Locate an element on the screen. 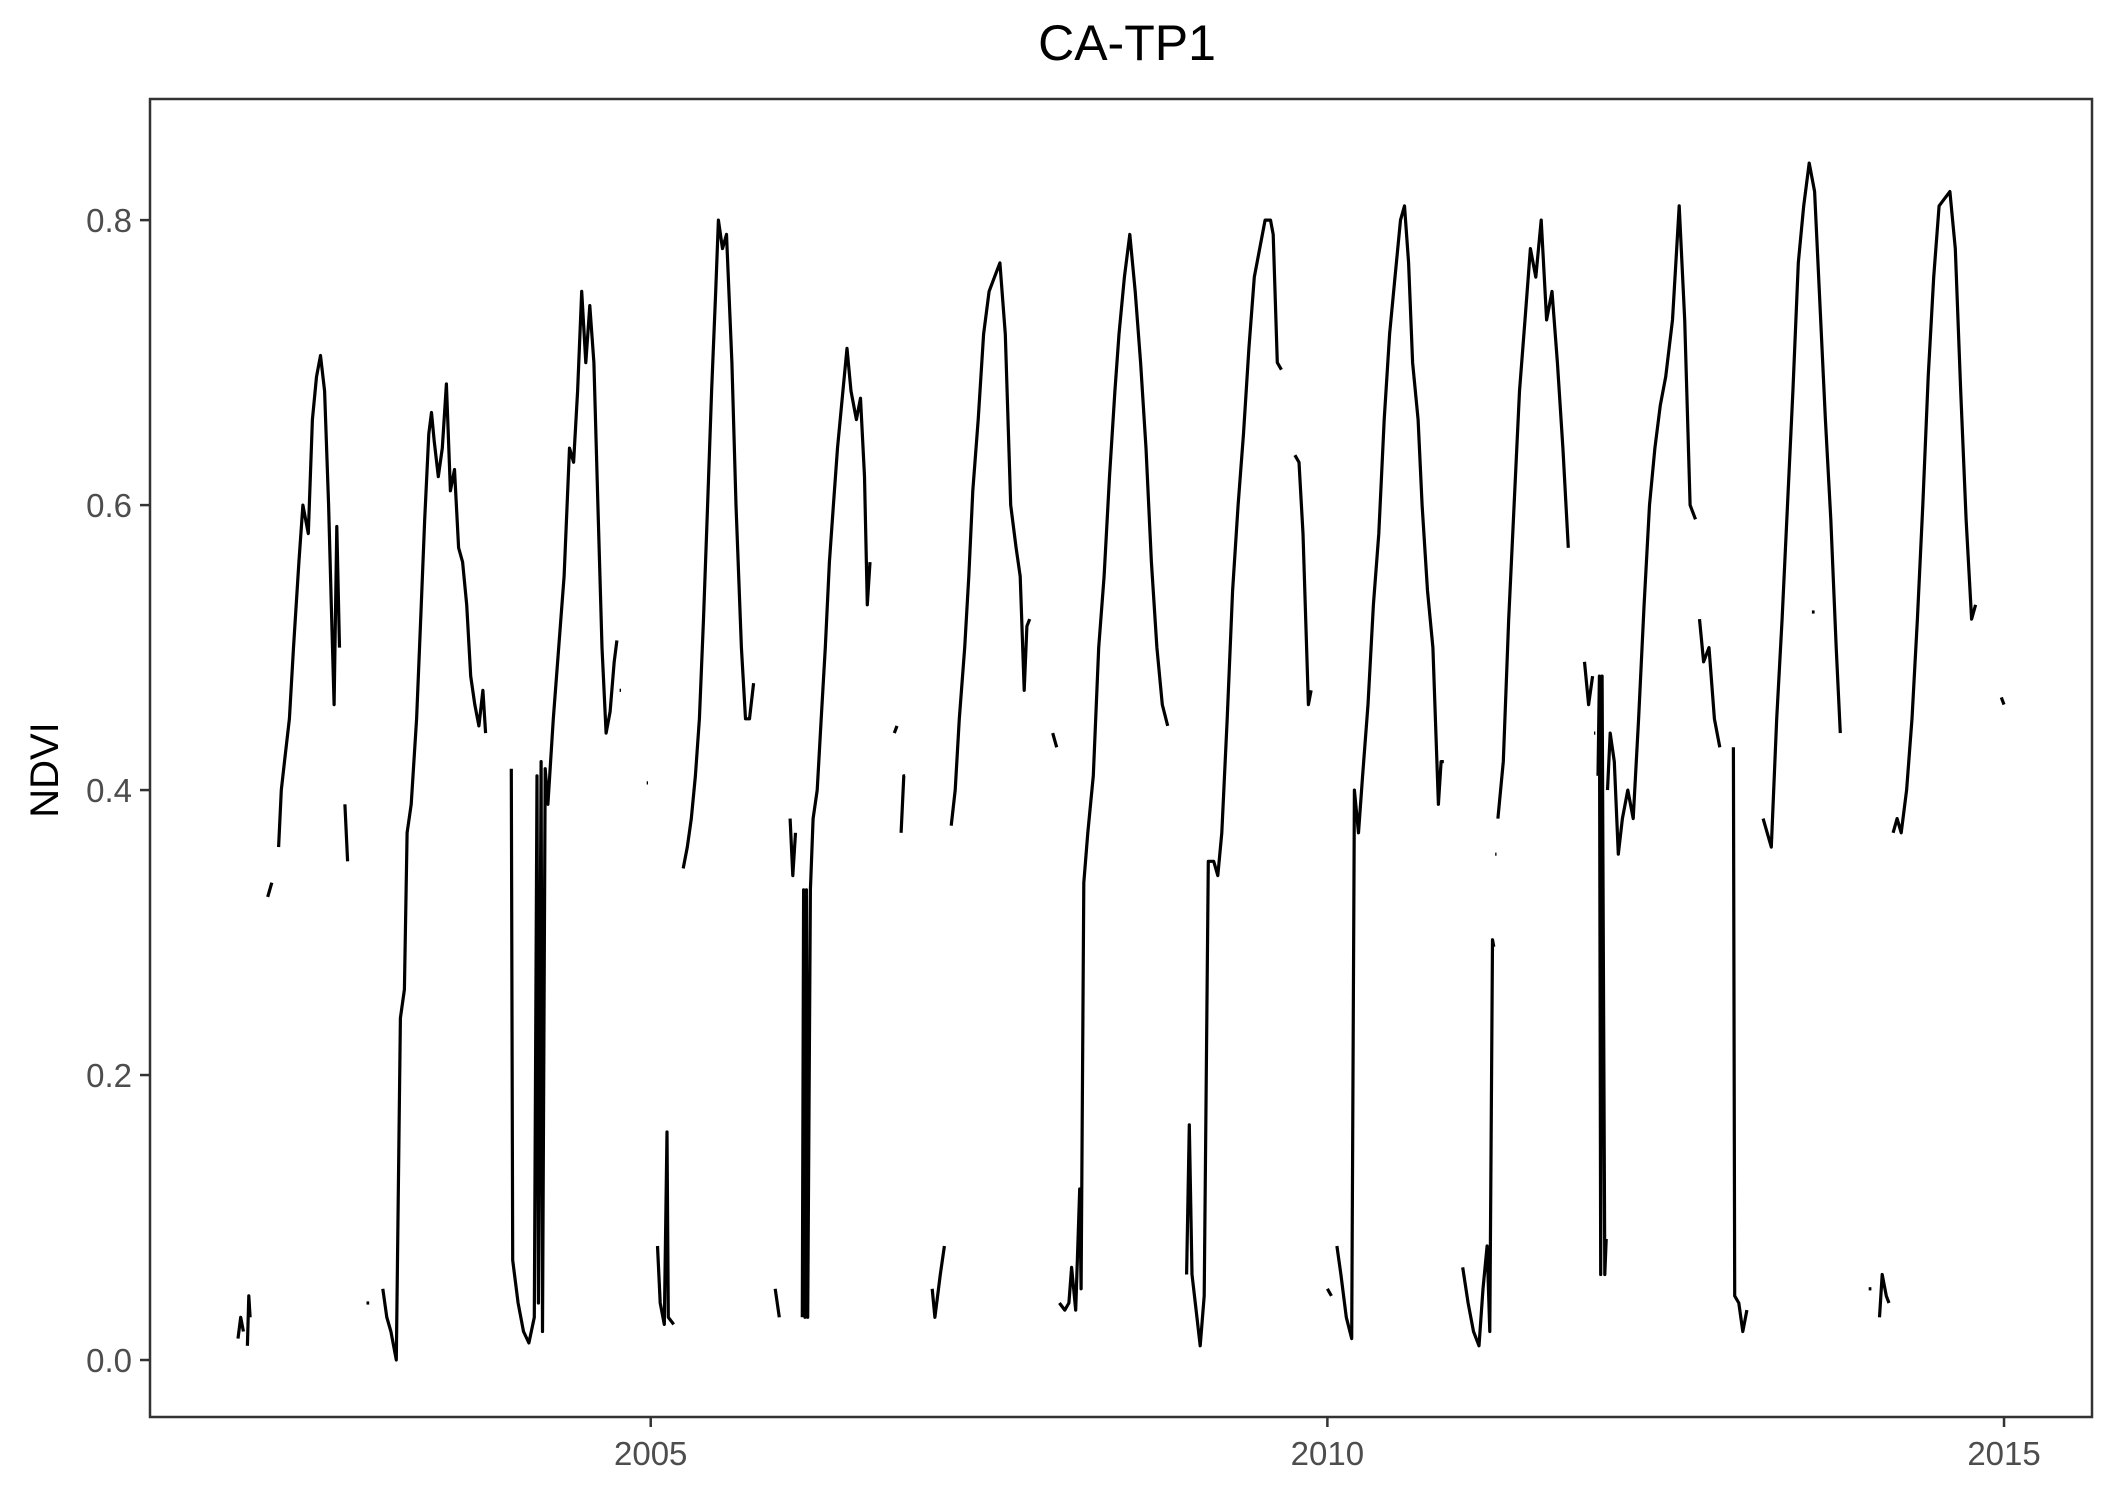  x-tick-label: 2005 is located at coordinates (650, 1453).